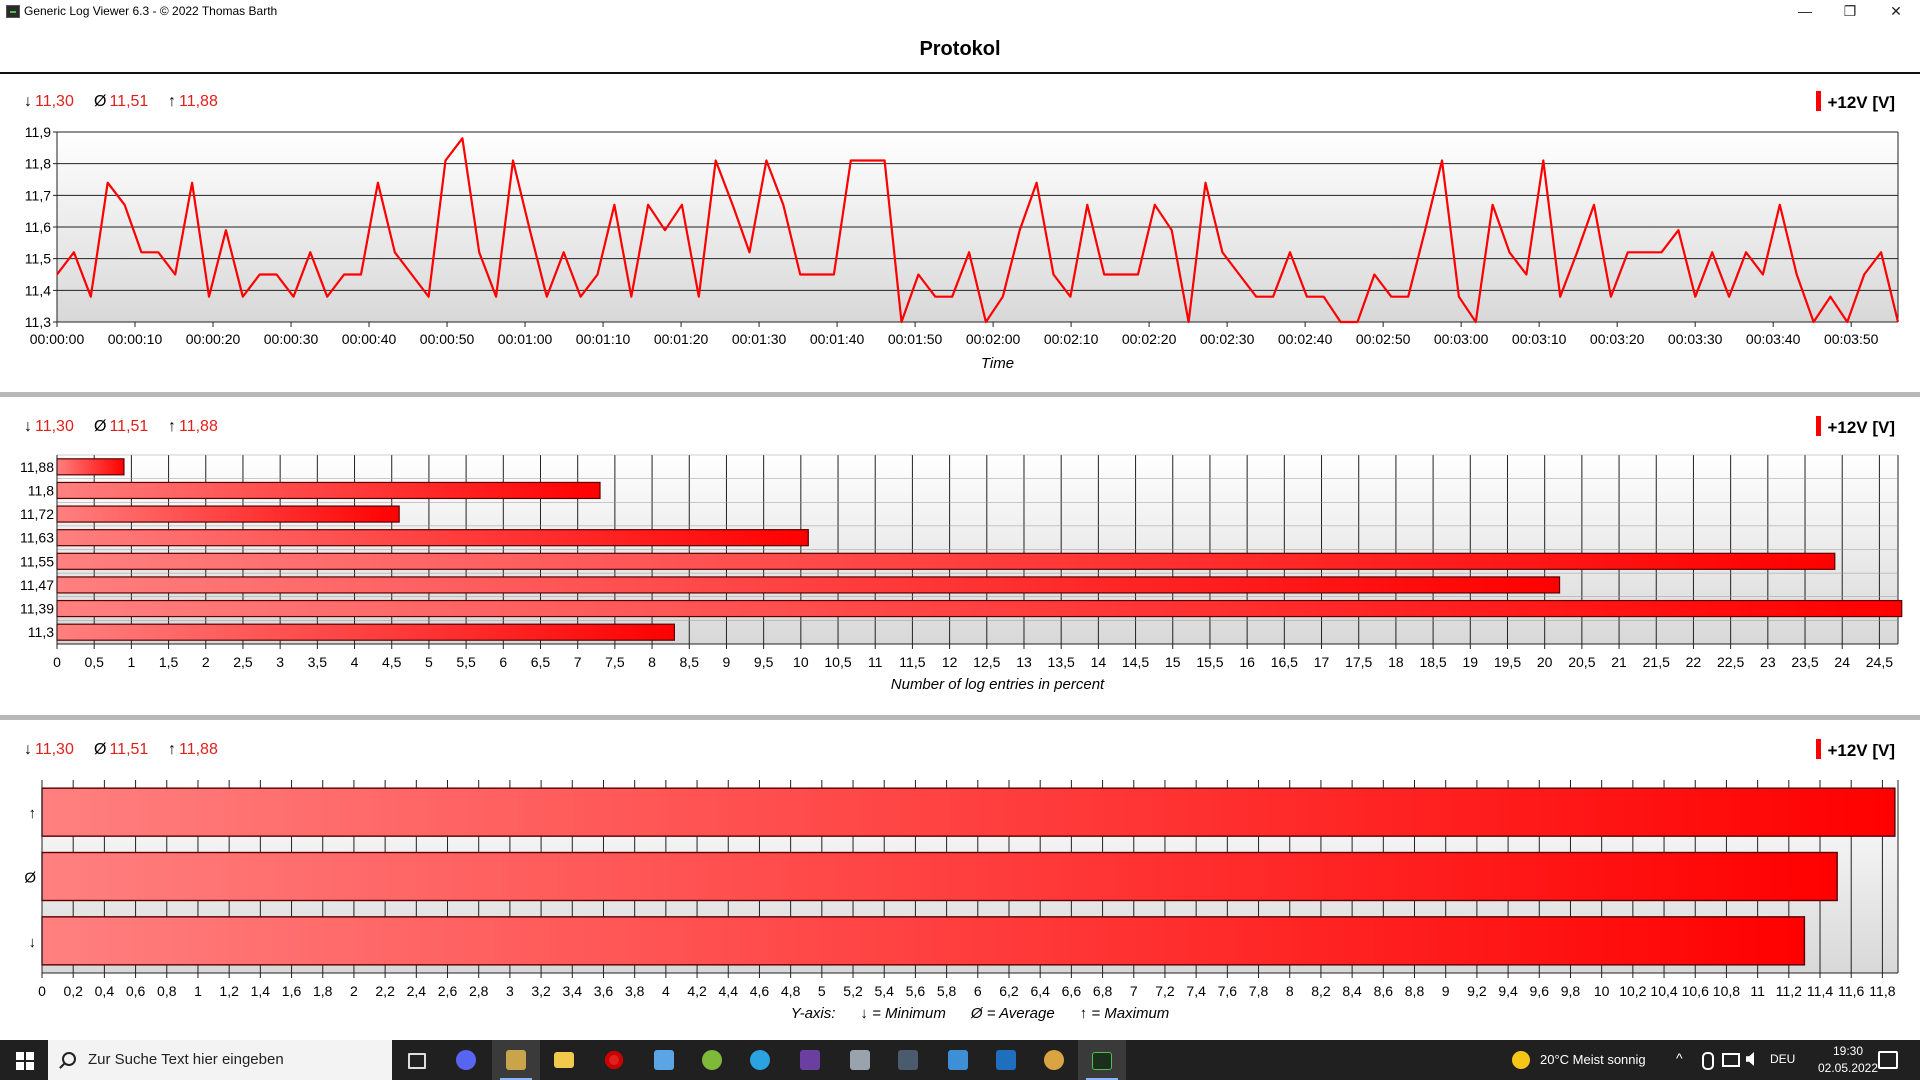 The image size is (1920, 1080). I want to click on chat-app-icon, so click(664, 1060).